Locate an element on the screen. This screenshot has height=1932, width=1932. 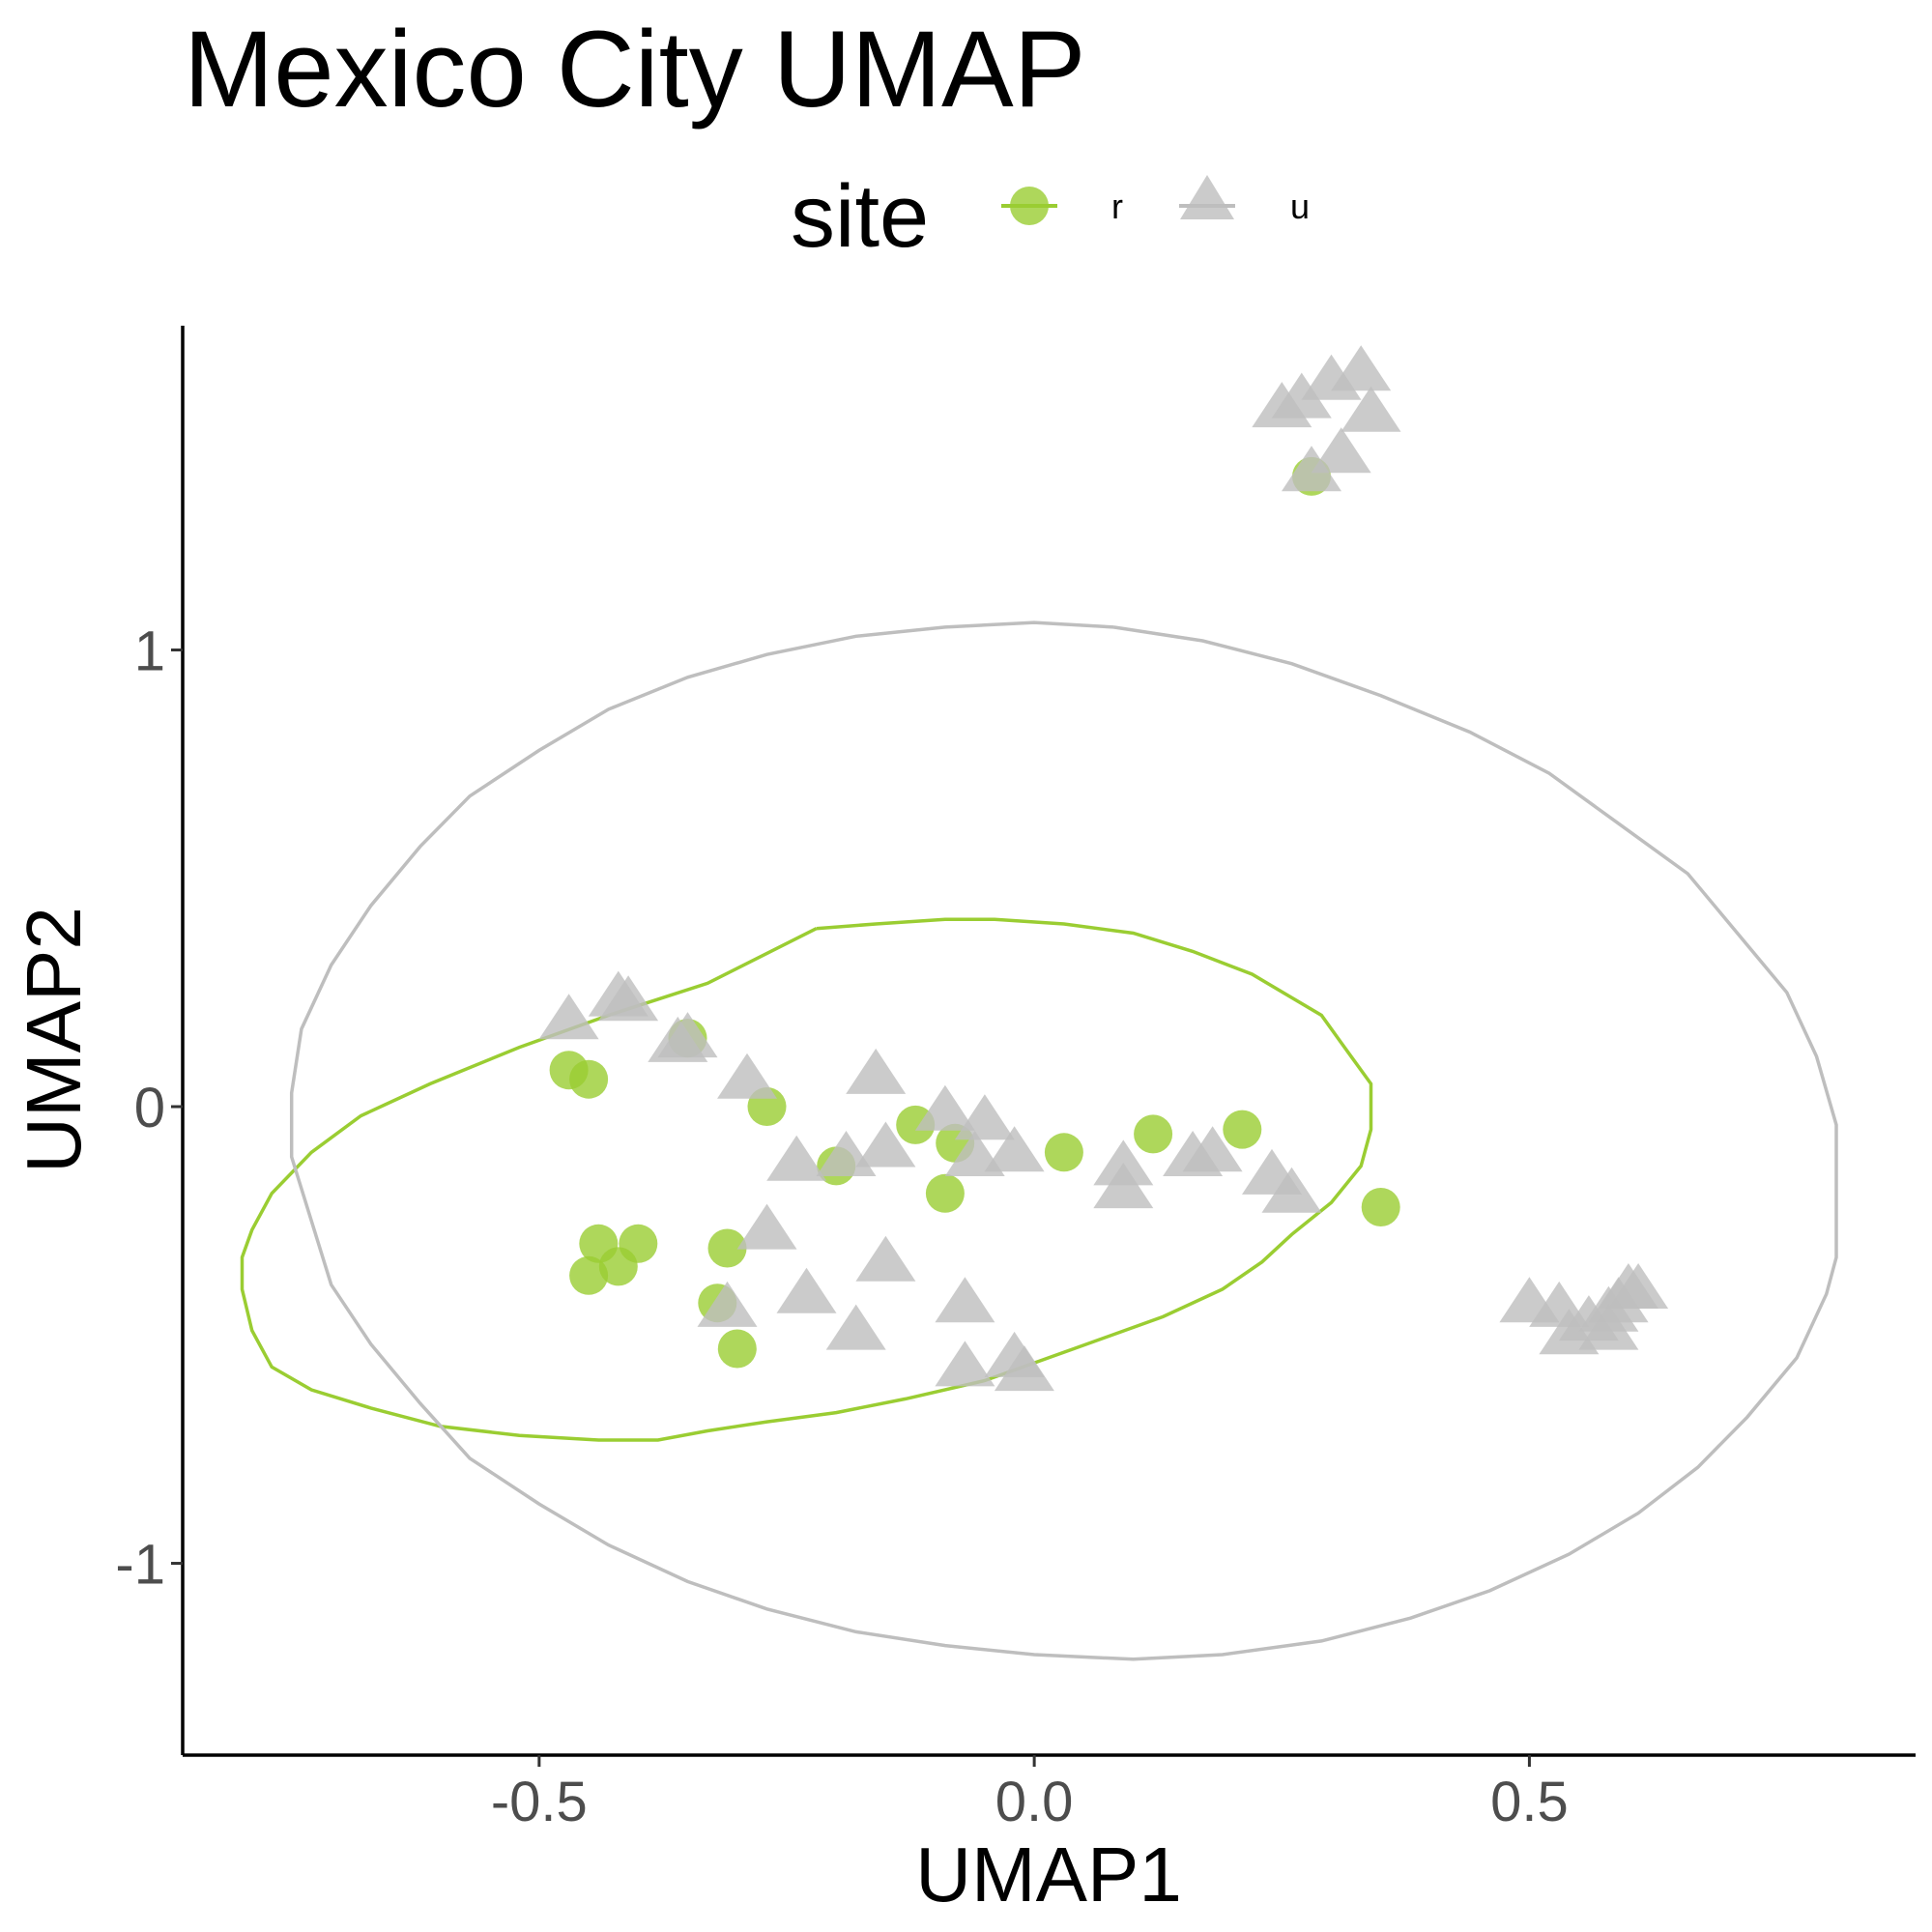
x-axis-ticks: -0.5 0.0 0.5 is located at coordinates (1030, 1794).